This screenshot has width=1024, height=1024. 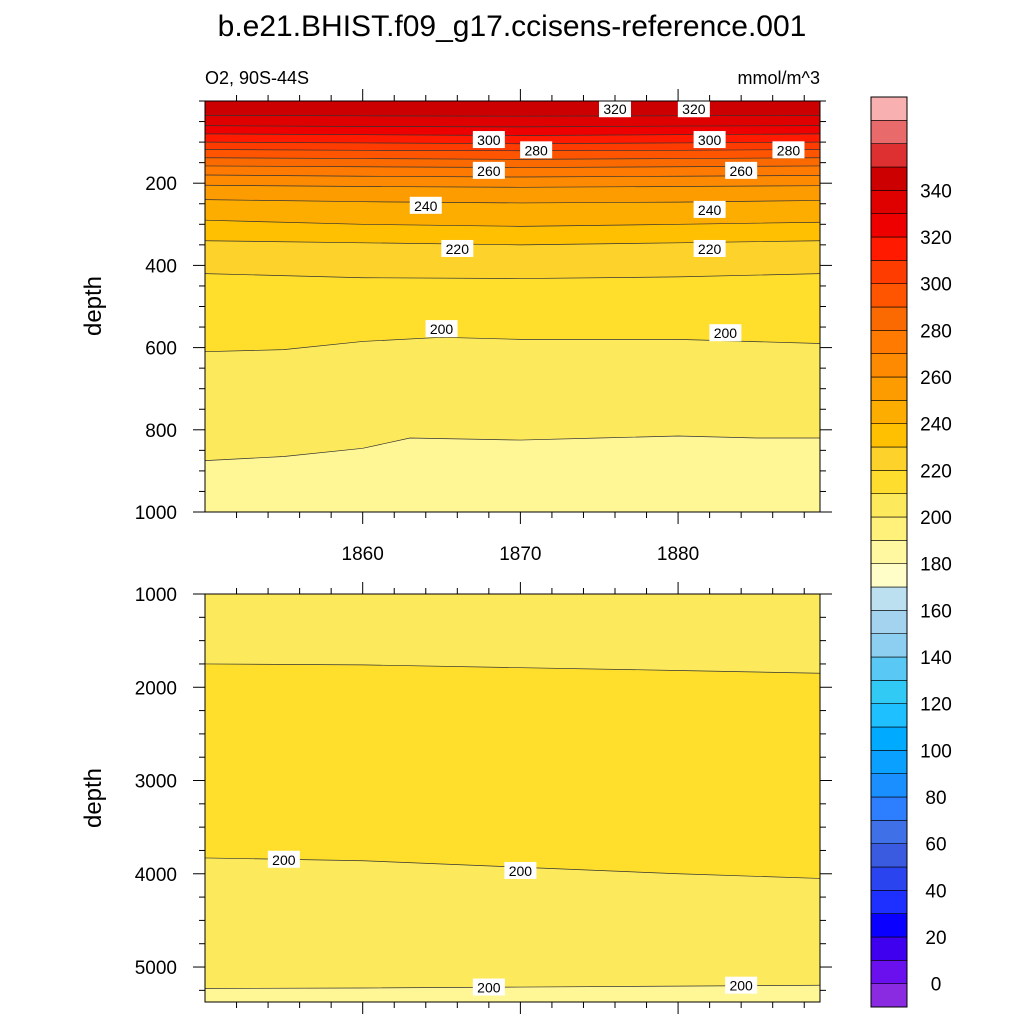 What do you see at coordinates (161, 266) in the screenshot?
I see `y-tick-label: 400` at bounding box center [161, 266].